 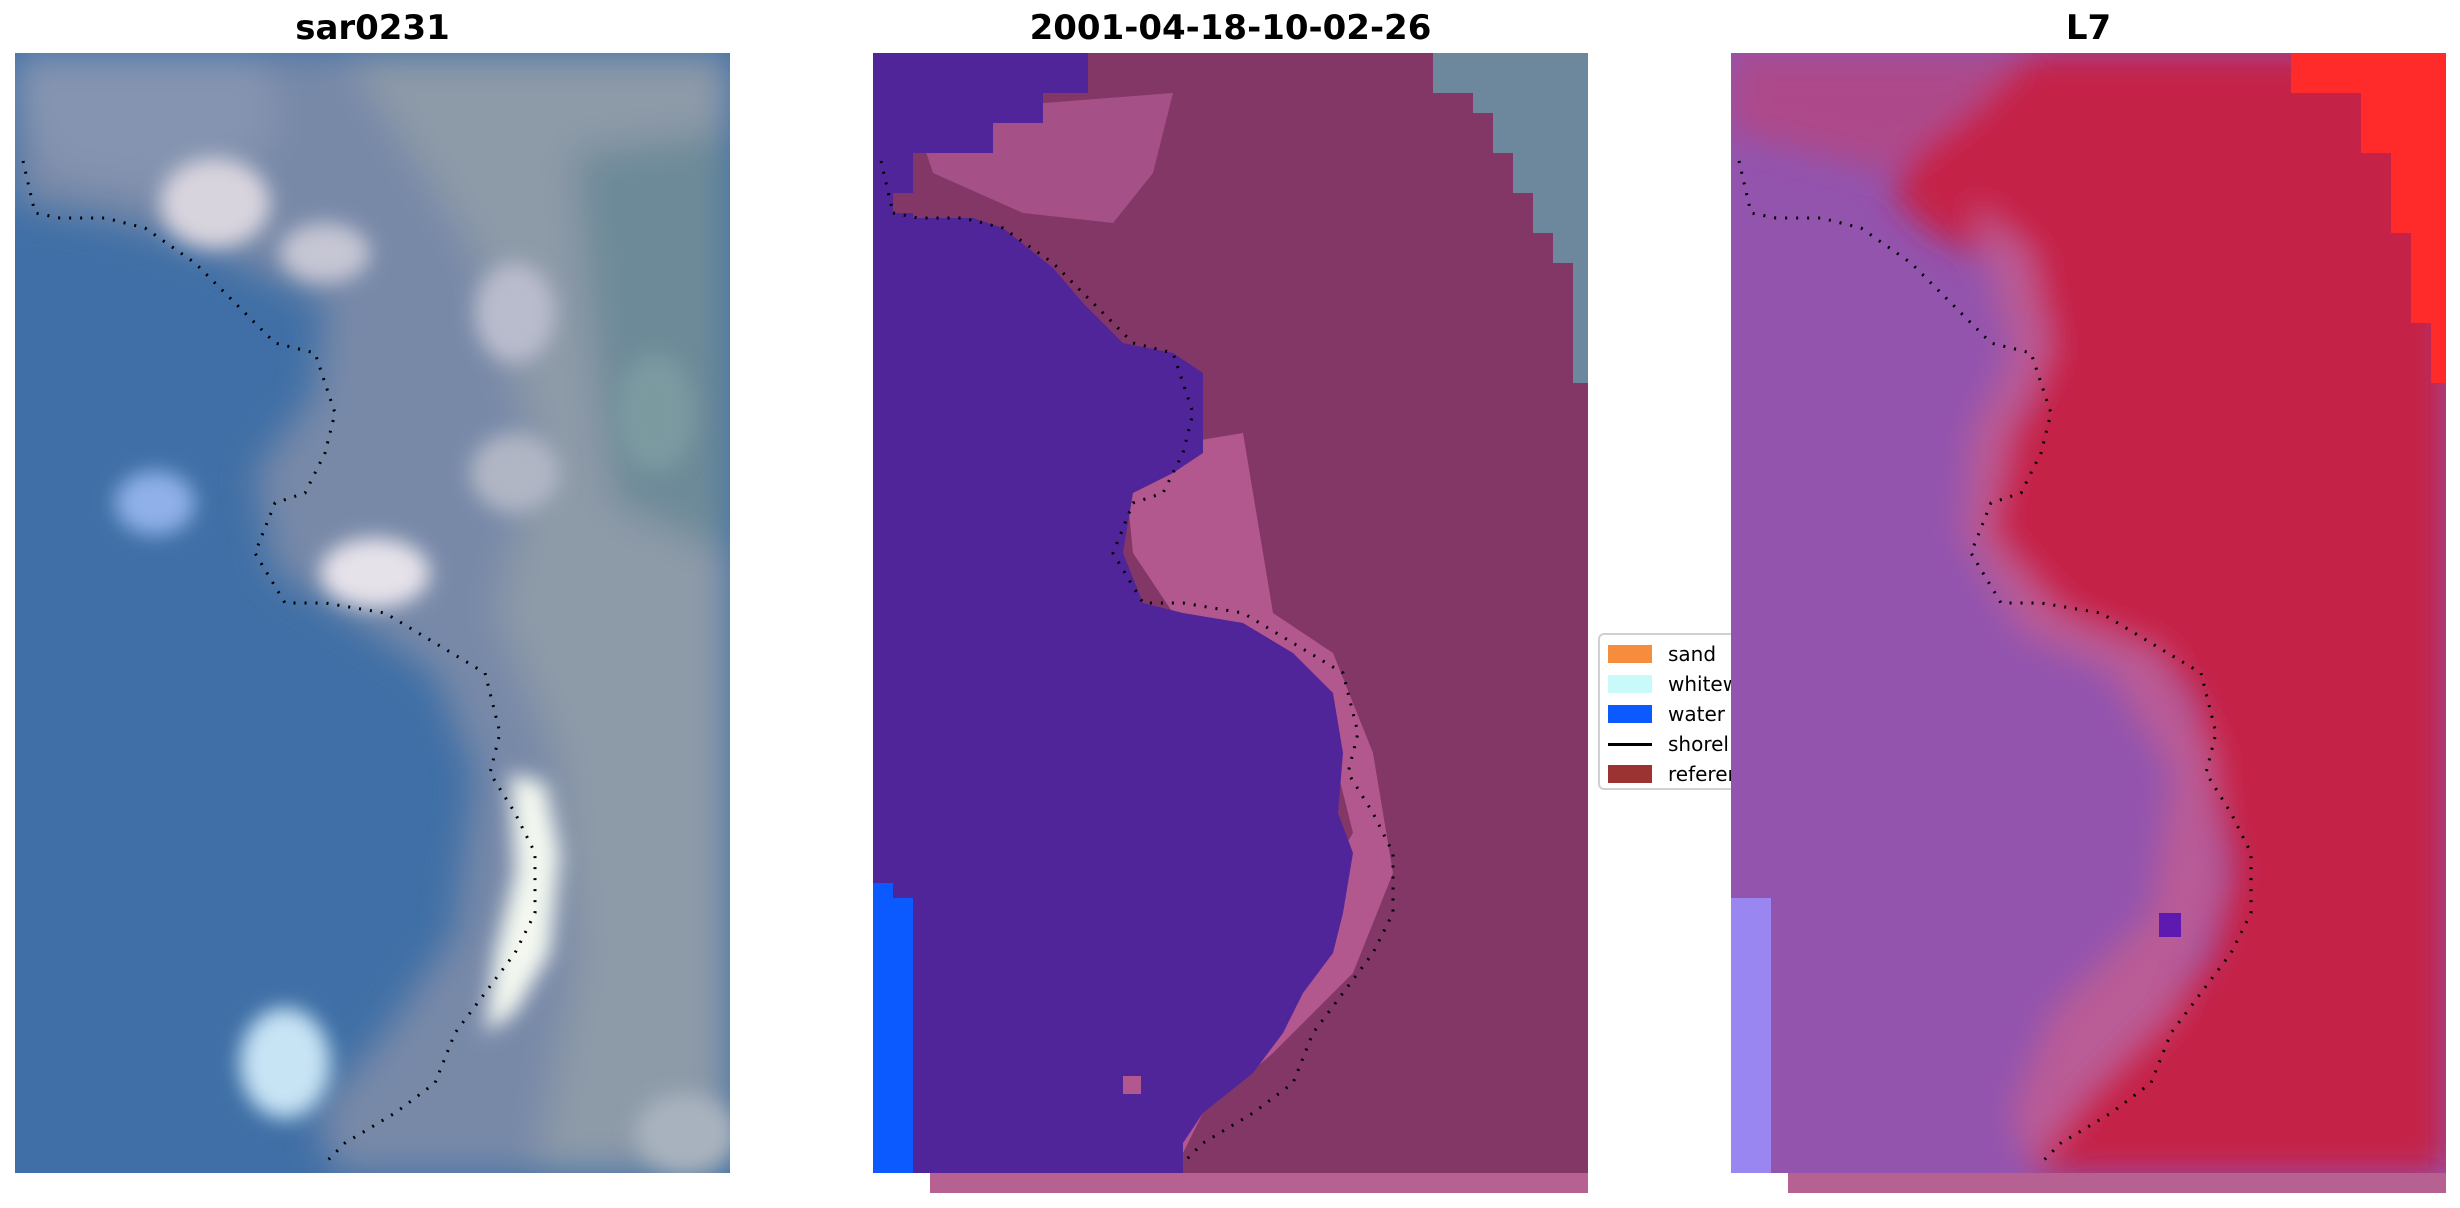 What do you see at coordinates (1630, 774) in the screenshot?
I see `reference-swatch-icon` at bounding box center [1630, 774].